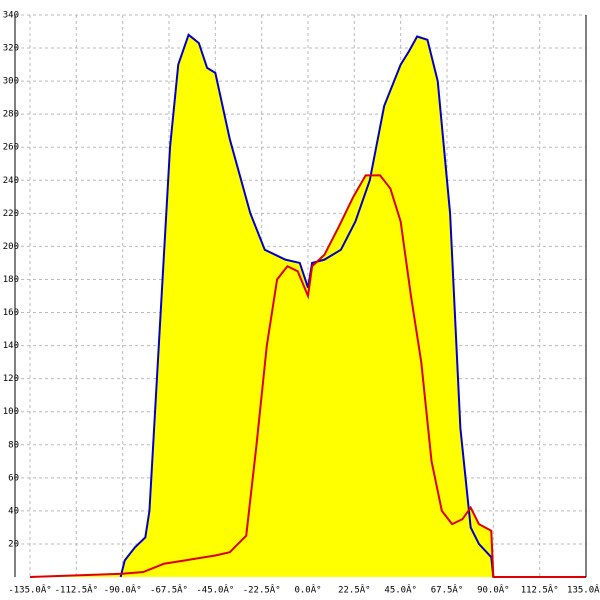 The image size is (600, 600). I want to click on y-tick-label: 80, so click(13, 445).